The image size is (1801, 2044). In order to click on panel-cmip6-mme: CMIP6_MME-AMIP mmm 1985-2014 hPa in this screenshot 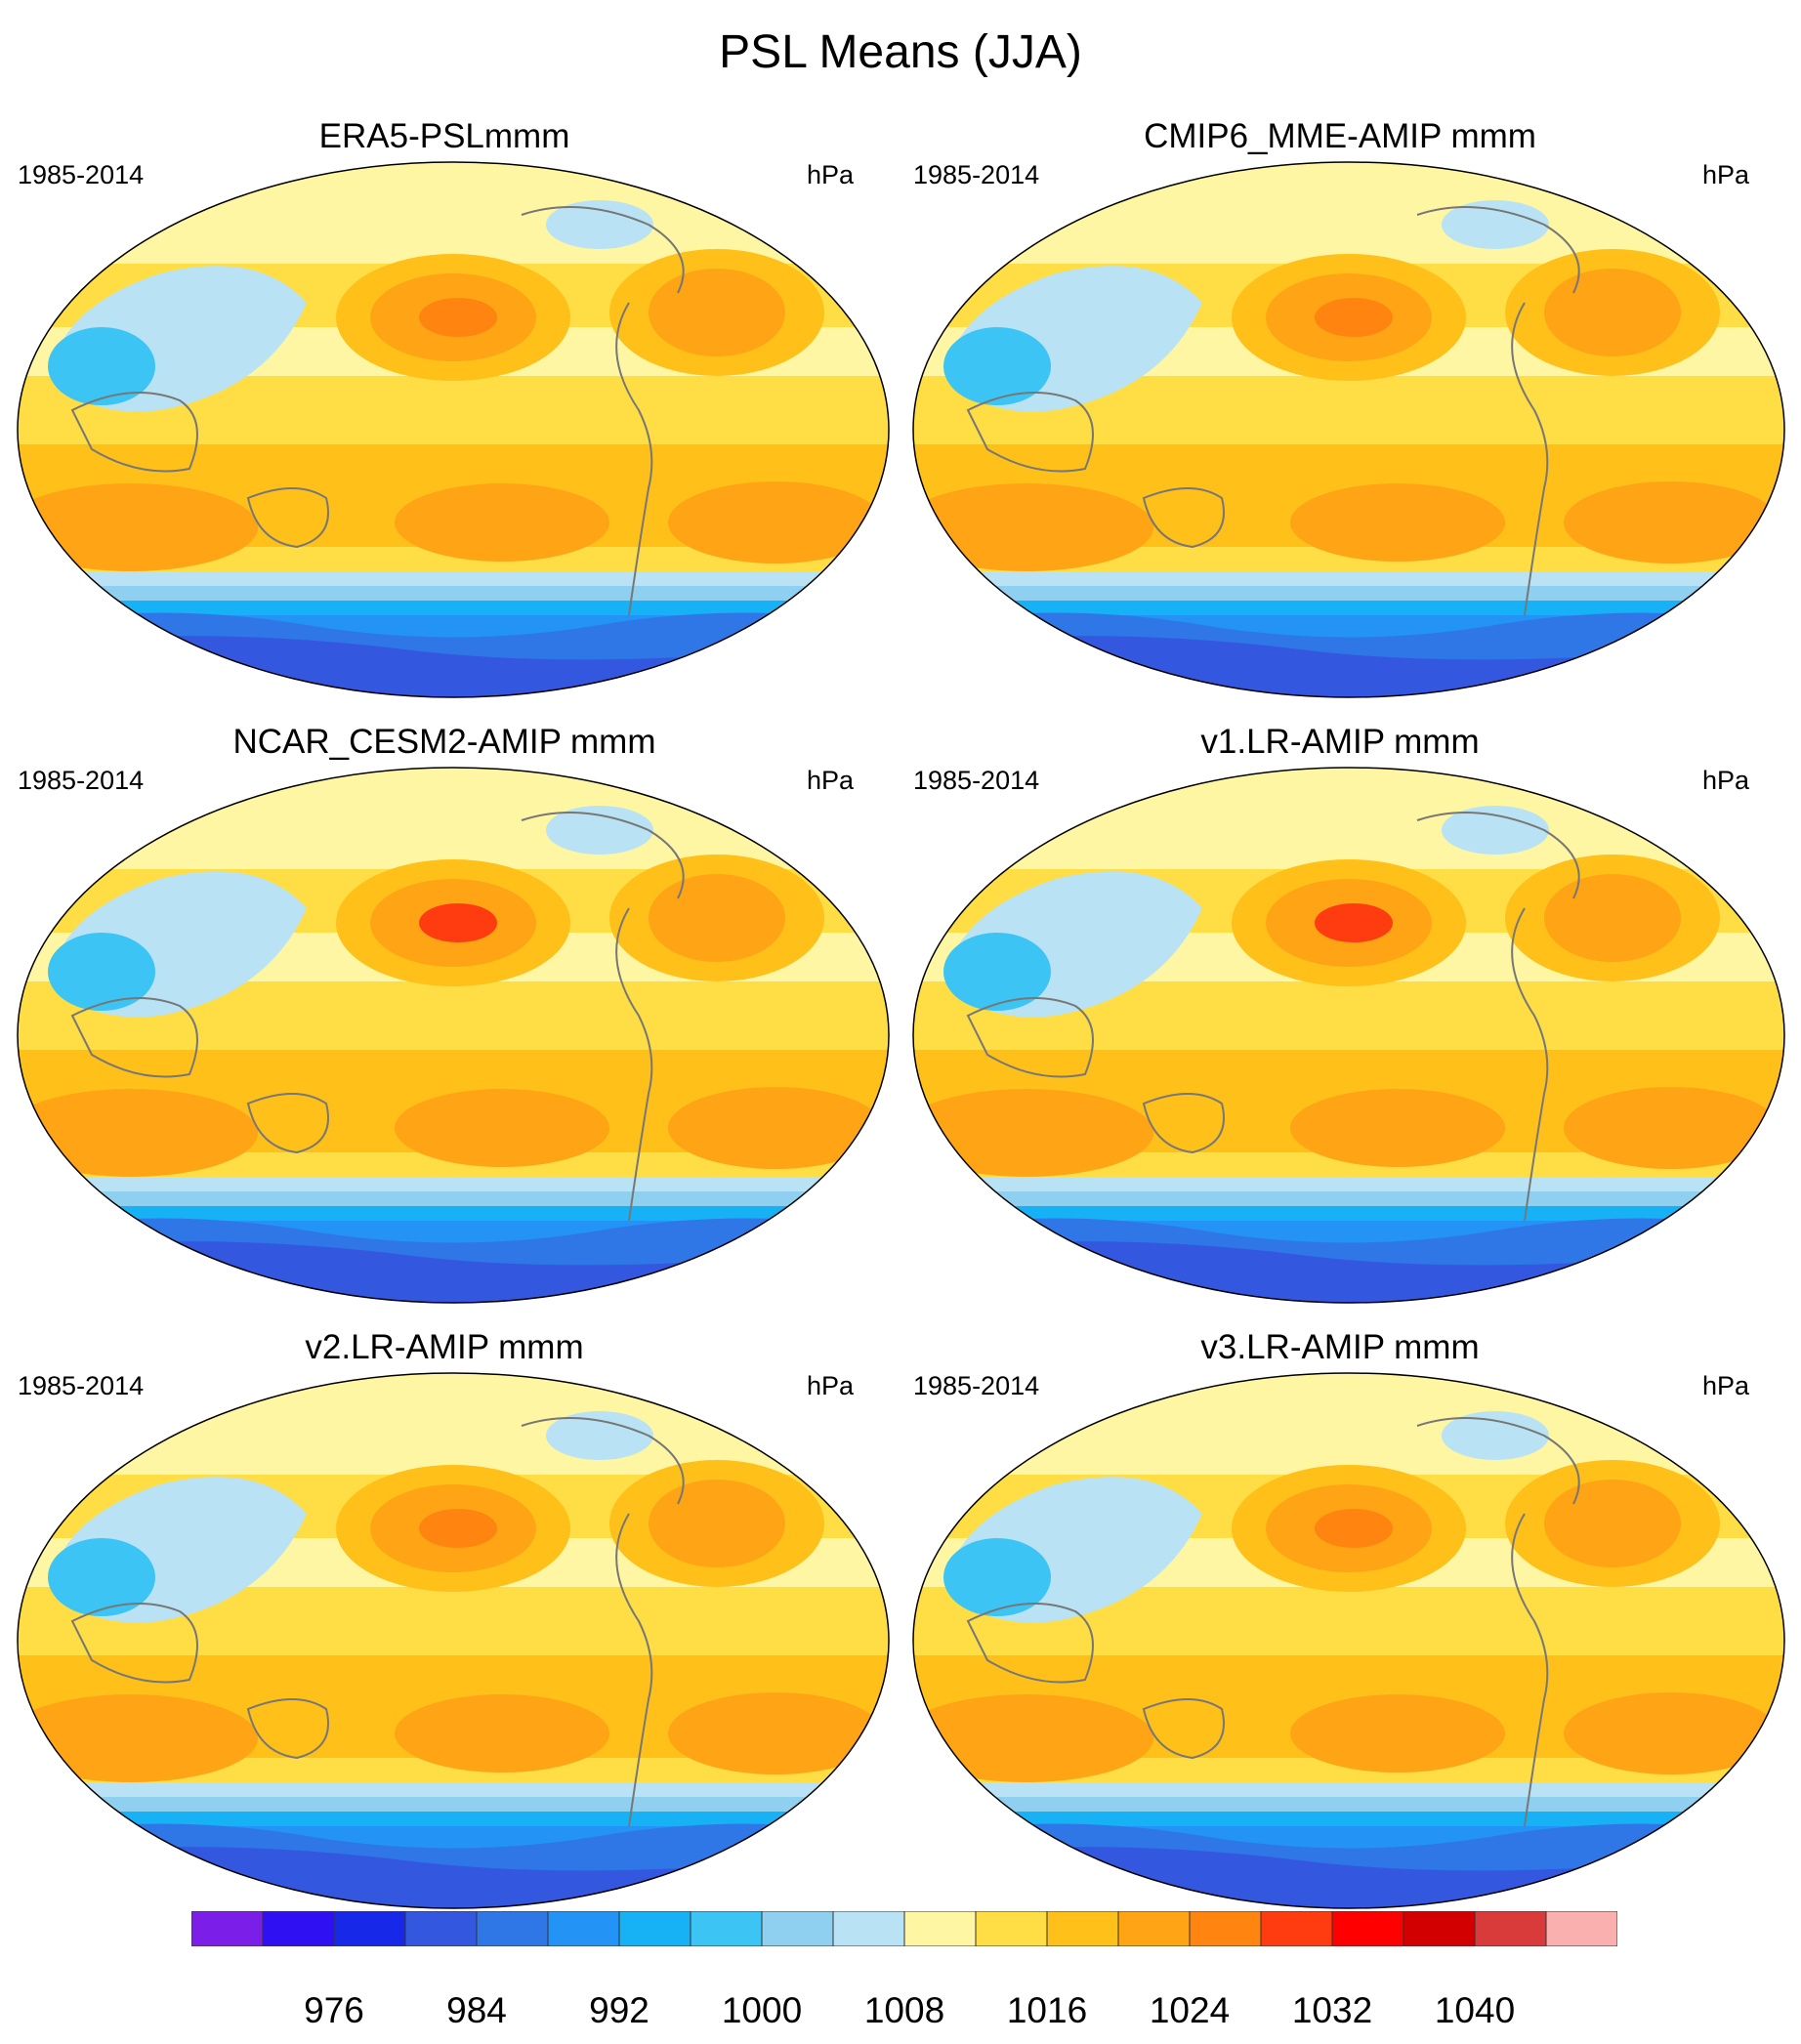, I will do `click(1340, 410)`.